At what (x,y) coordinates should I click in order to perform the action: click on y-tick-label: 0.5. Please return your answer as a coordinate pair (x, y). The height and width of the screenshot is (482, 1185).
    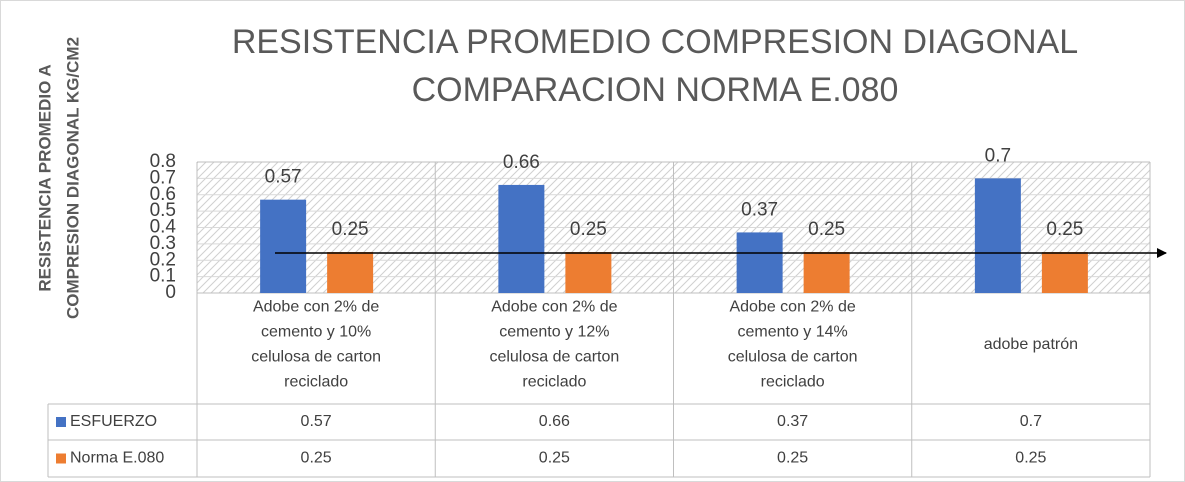
    Looking at the image, I should click on (163, 210).